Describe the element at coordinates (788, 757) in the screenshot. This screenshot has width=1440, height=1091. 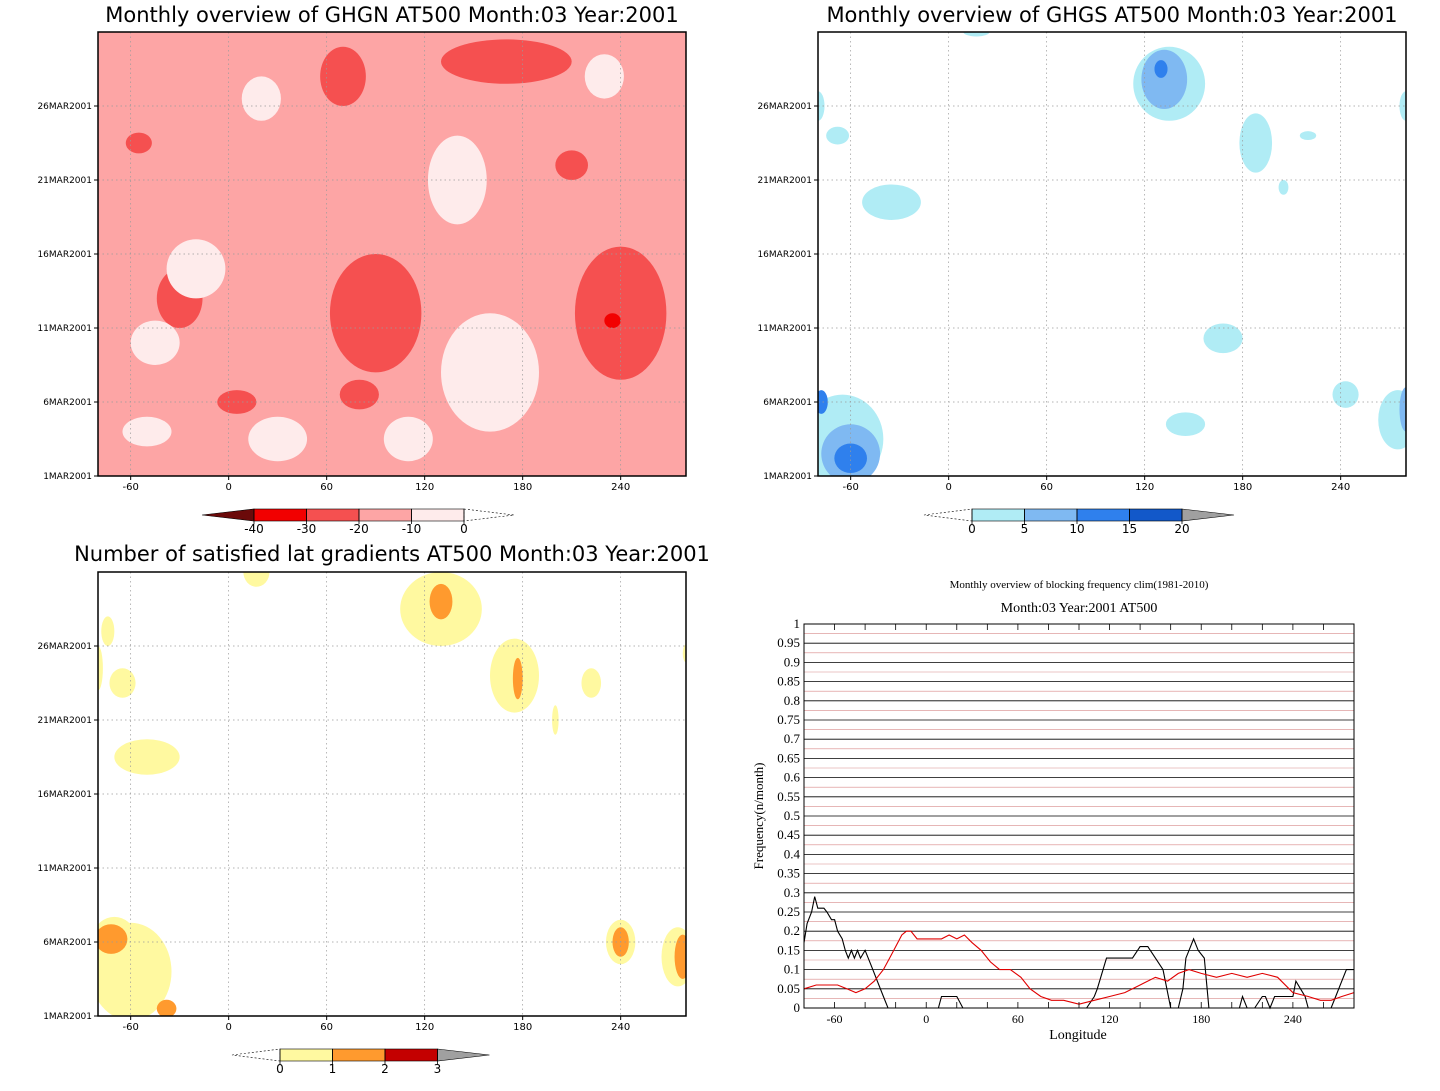
I see `y-tick-label: 0.65` at that location.